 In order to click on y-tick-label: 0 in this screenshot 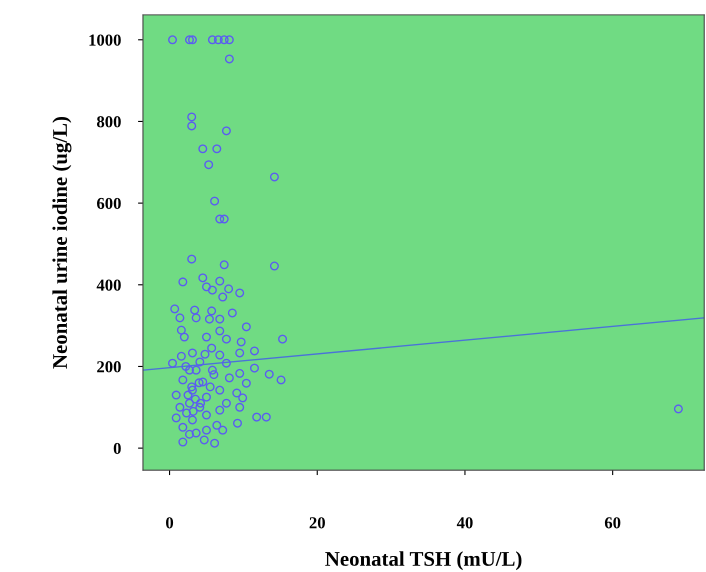, I will do `click(117, 448)`.